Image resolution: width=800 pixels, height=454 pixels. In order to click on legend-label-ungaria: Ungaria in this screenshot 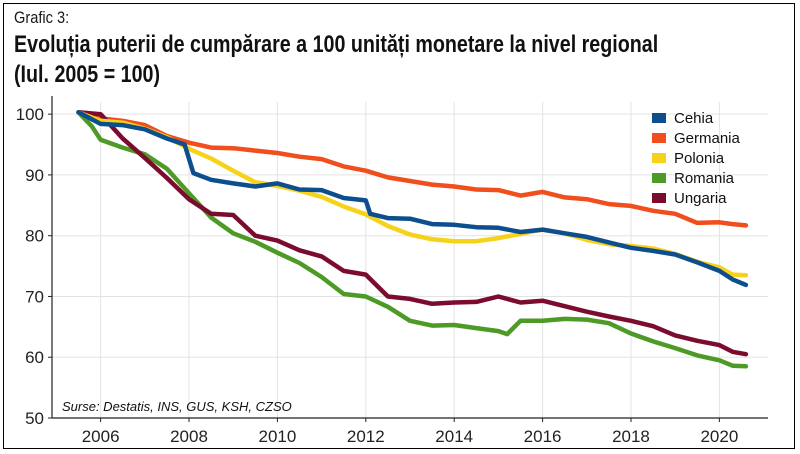, I will do `click(700, 198)`.